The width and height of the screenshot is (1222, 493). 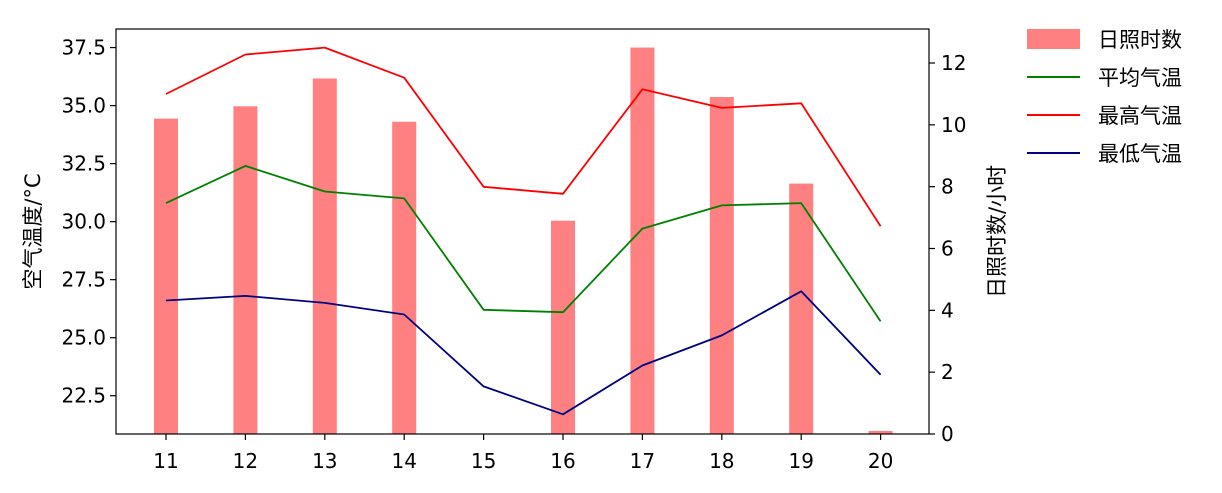 I want to click on legend-label-max-temp: 最高气温, so click(x=1140, y=116).